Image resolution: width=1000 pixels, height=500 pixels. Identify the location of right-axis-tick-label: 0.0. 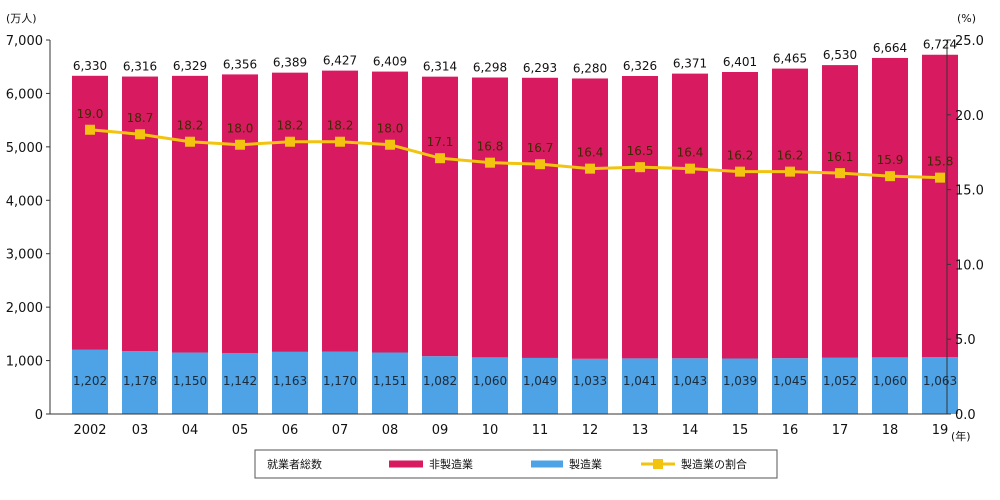
(965, 415).